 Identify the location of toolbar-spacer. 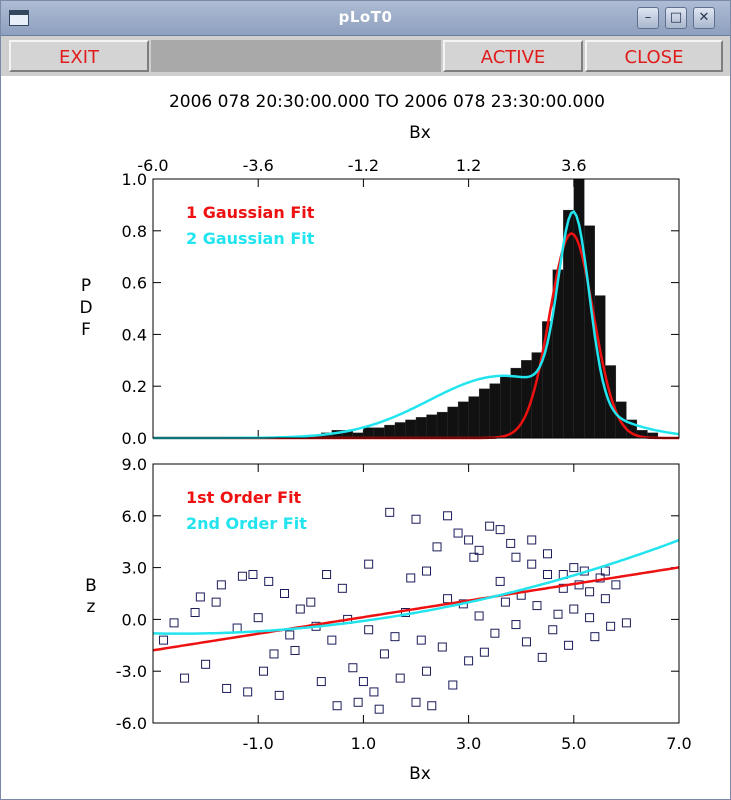
(296, 56).